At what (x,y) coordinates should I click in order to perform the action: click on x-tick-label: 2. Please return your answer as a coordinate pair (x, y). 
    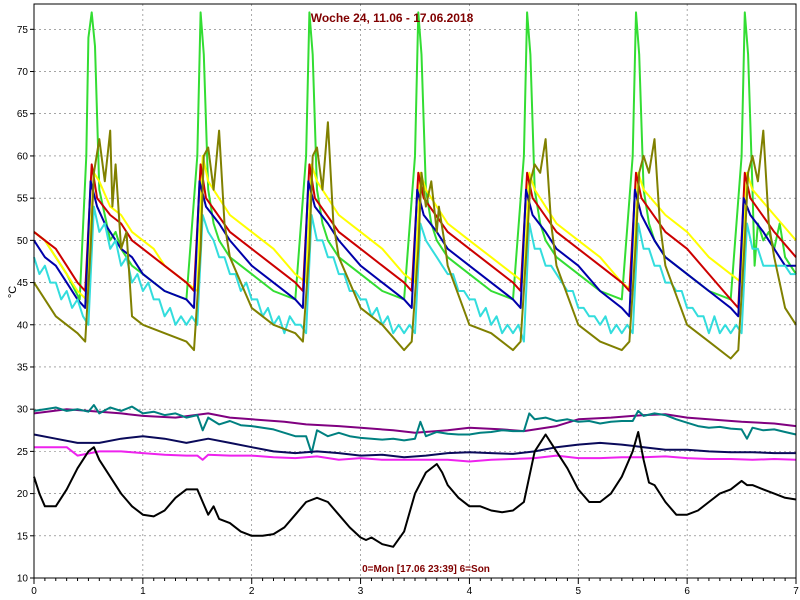
    Looking at the image, I should click on (252, 591).